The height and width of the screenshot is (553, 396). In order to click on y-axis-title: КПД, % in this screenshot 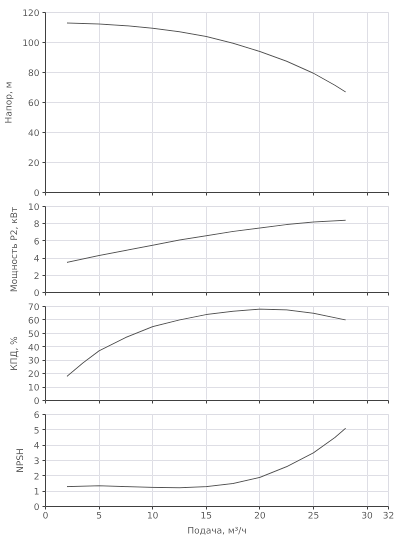, I will do `click(15, 353)`.